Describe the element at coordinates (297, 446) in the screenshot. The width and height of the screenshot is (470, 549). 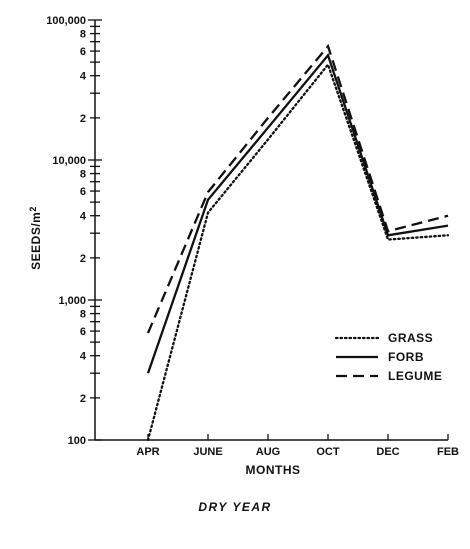
I see `x-axis-ticks: APR JUNE AUG OCT DEC FEB` at that location.